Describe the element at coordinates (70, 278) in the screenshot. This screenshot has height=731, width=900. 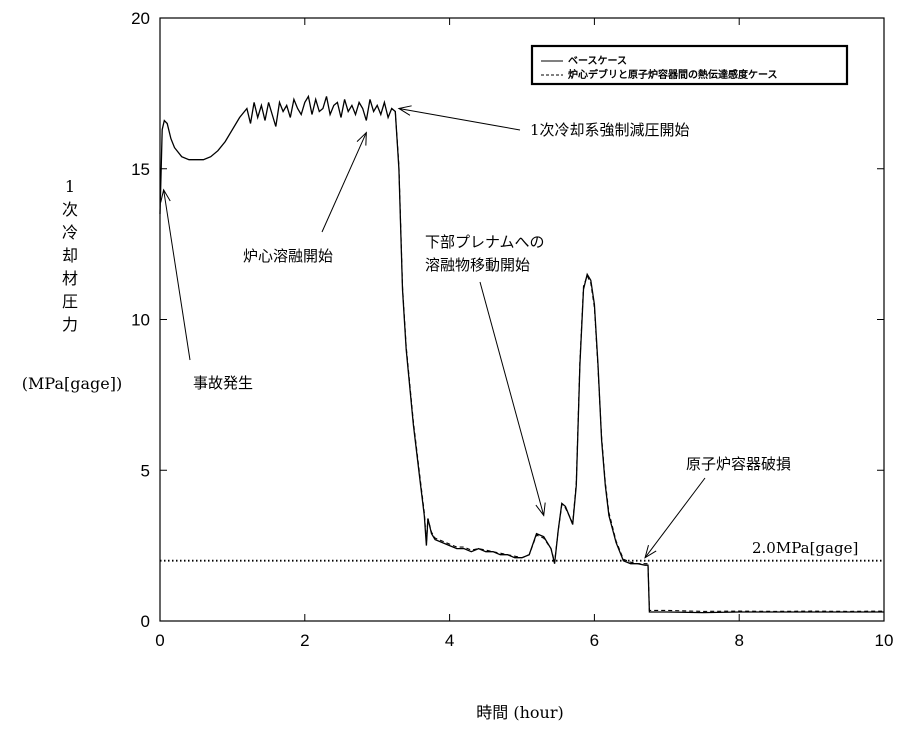
I see `y-axis-label-char: 材` at that location.